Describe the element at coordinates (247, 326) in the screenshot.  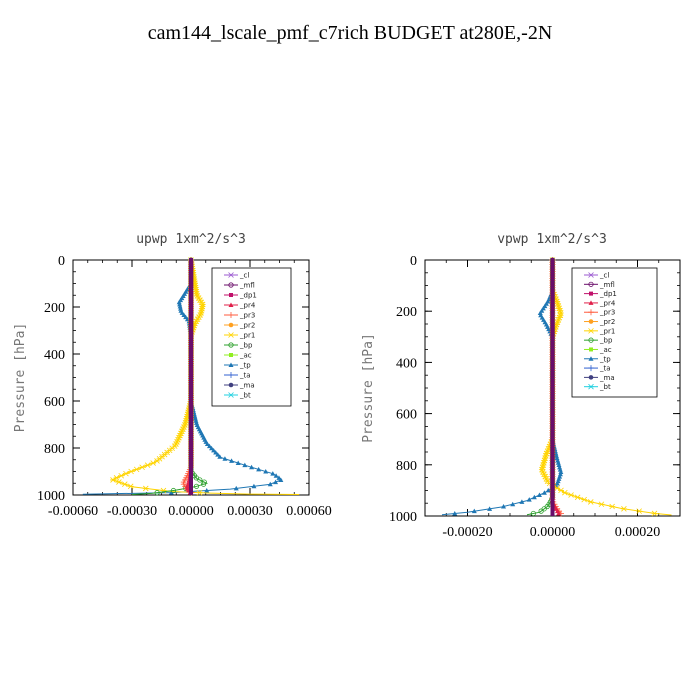
I see `legend-label: _pr2` at that location.